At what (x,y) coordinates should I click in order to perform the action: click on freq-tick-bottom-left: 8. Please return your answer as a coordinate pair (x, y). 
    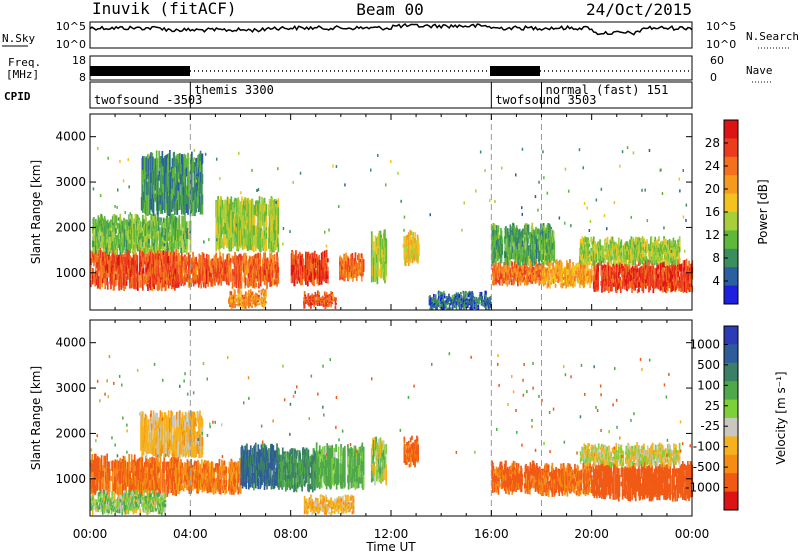
    Looking at the image, I should click on (82, 77).